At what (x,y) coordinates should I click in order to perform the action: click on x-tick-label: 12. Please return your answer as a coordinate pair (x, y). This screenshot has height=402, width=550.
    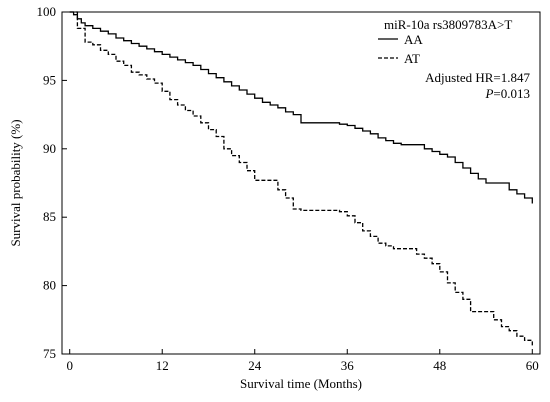
    Looking at the image, I should click on (162, 365).